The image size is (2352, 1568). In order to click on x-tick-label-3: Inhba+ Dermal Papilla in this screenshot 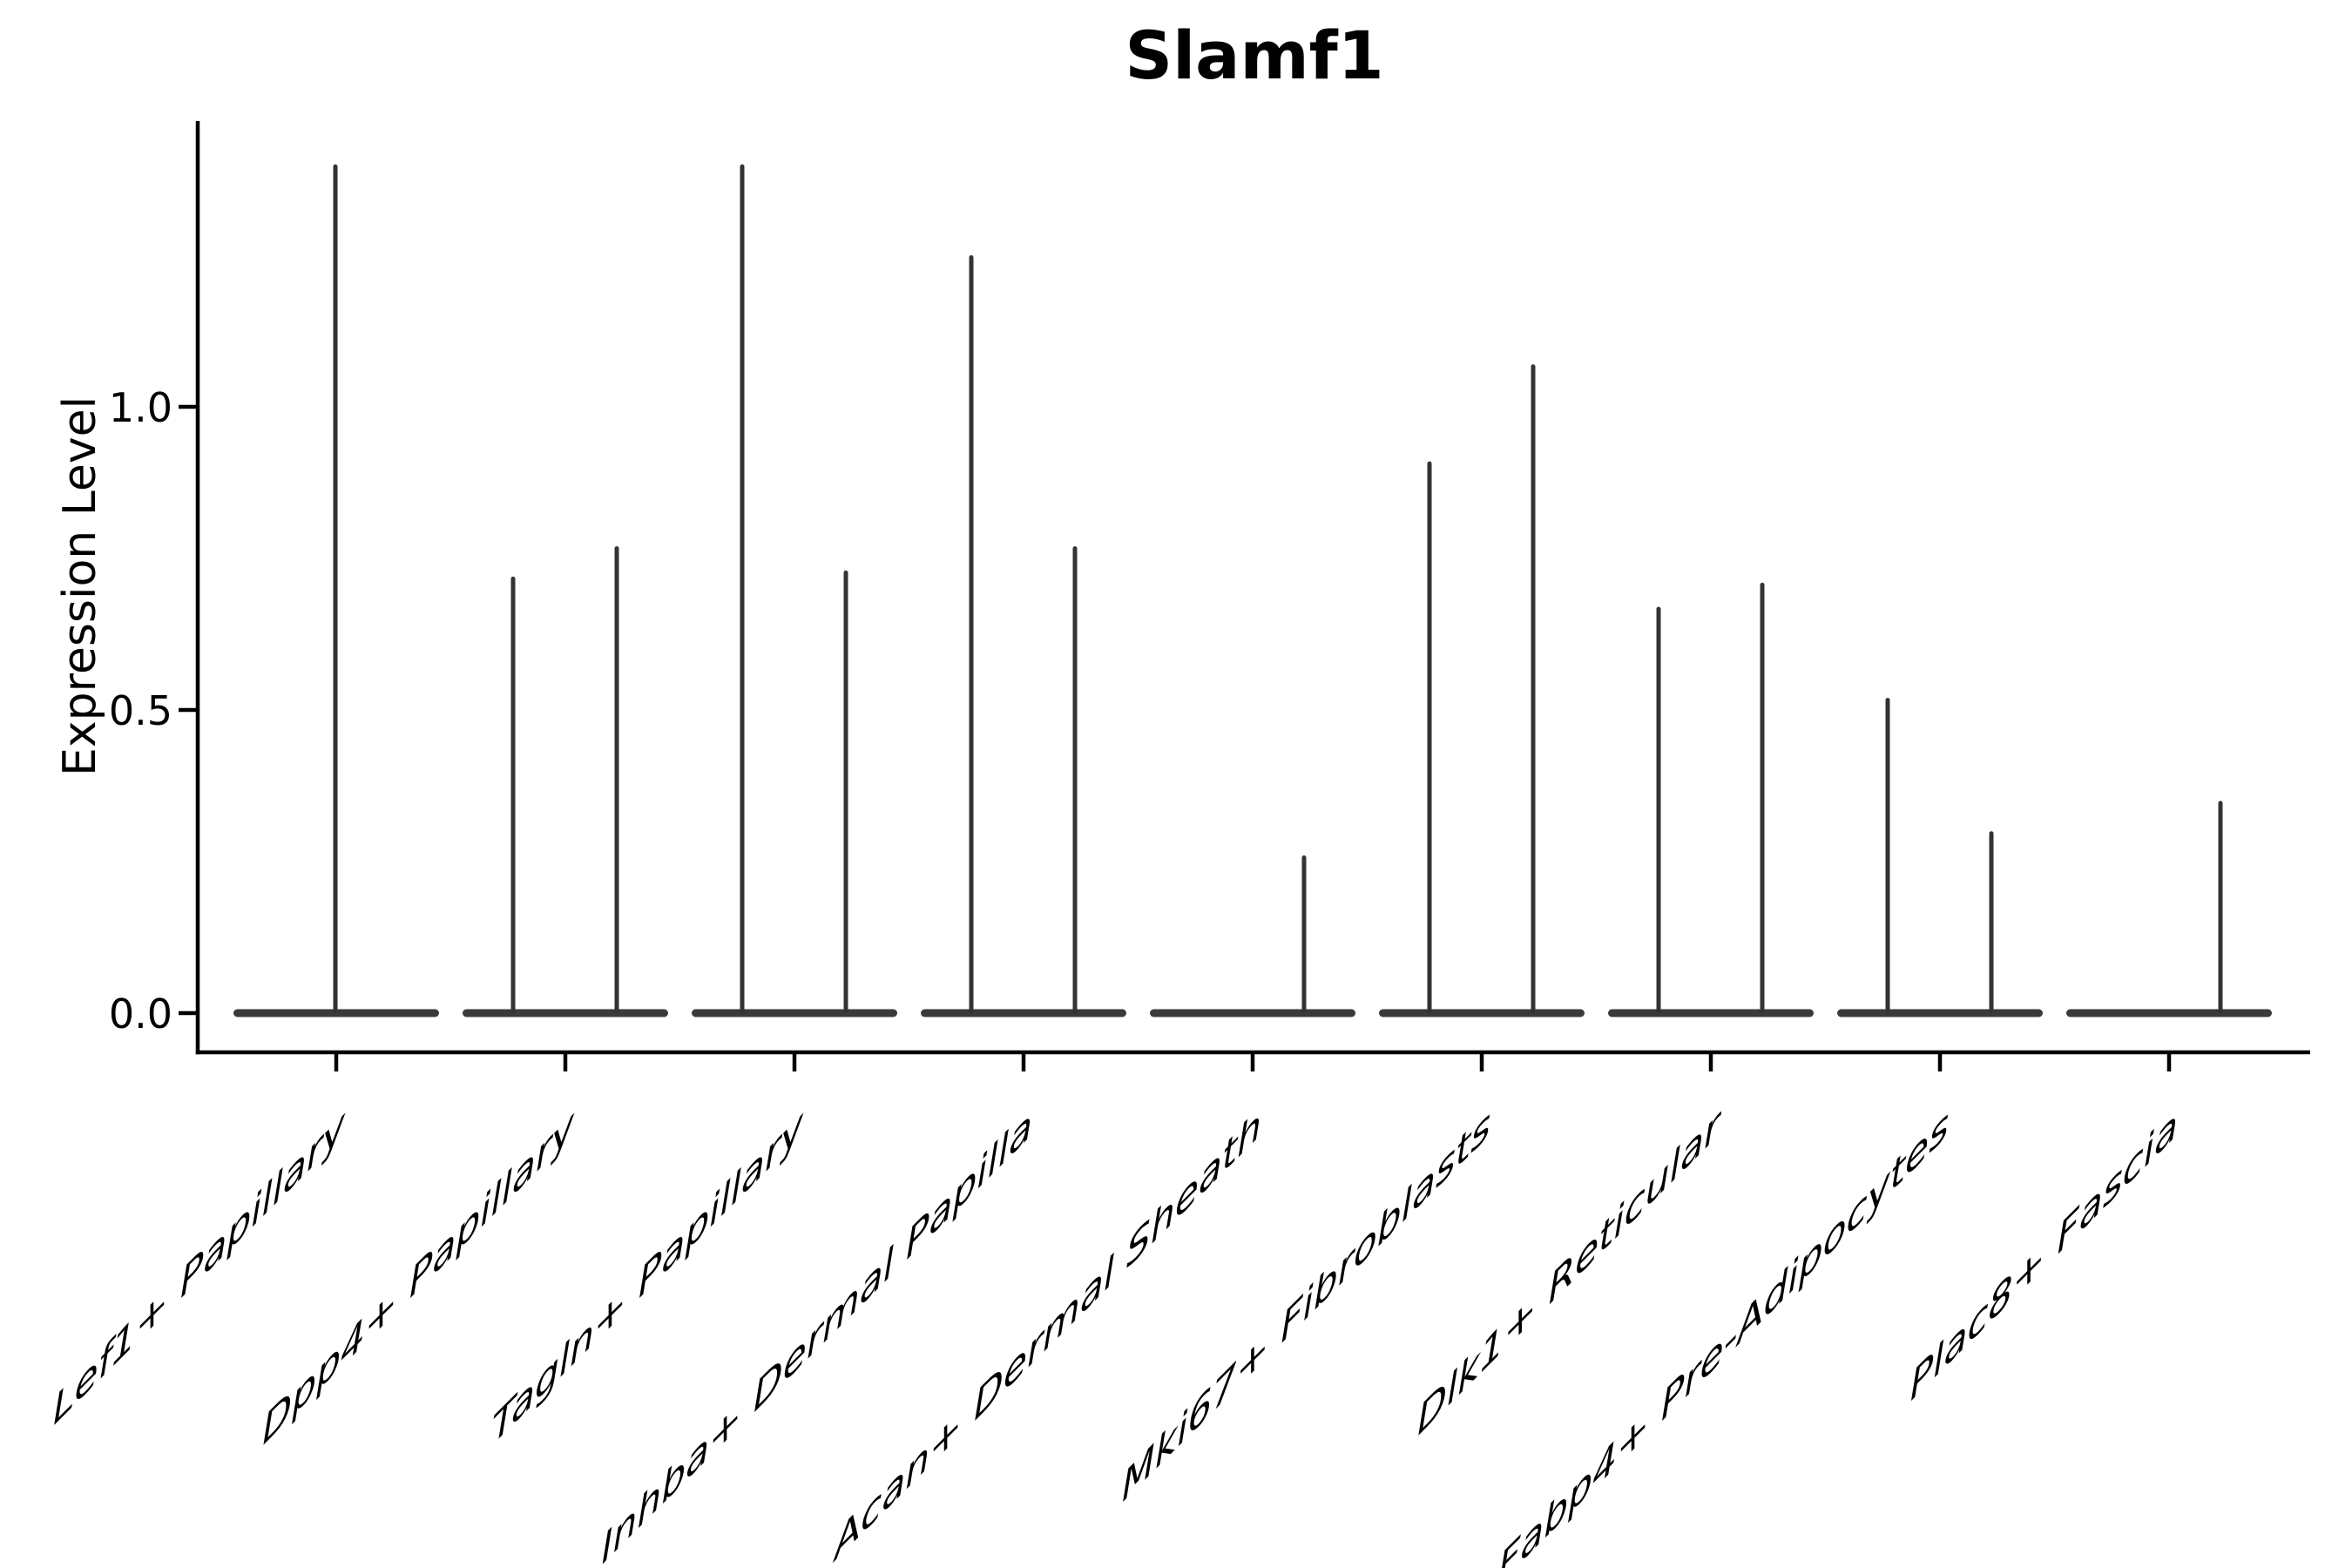, I will do `click(816, 1333)`.